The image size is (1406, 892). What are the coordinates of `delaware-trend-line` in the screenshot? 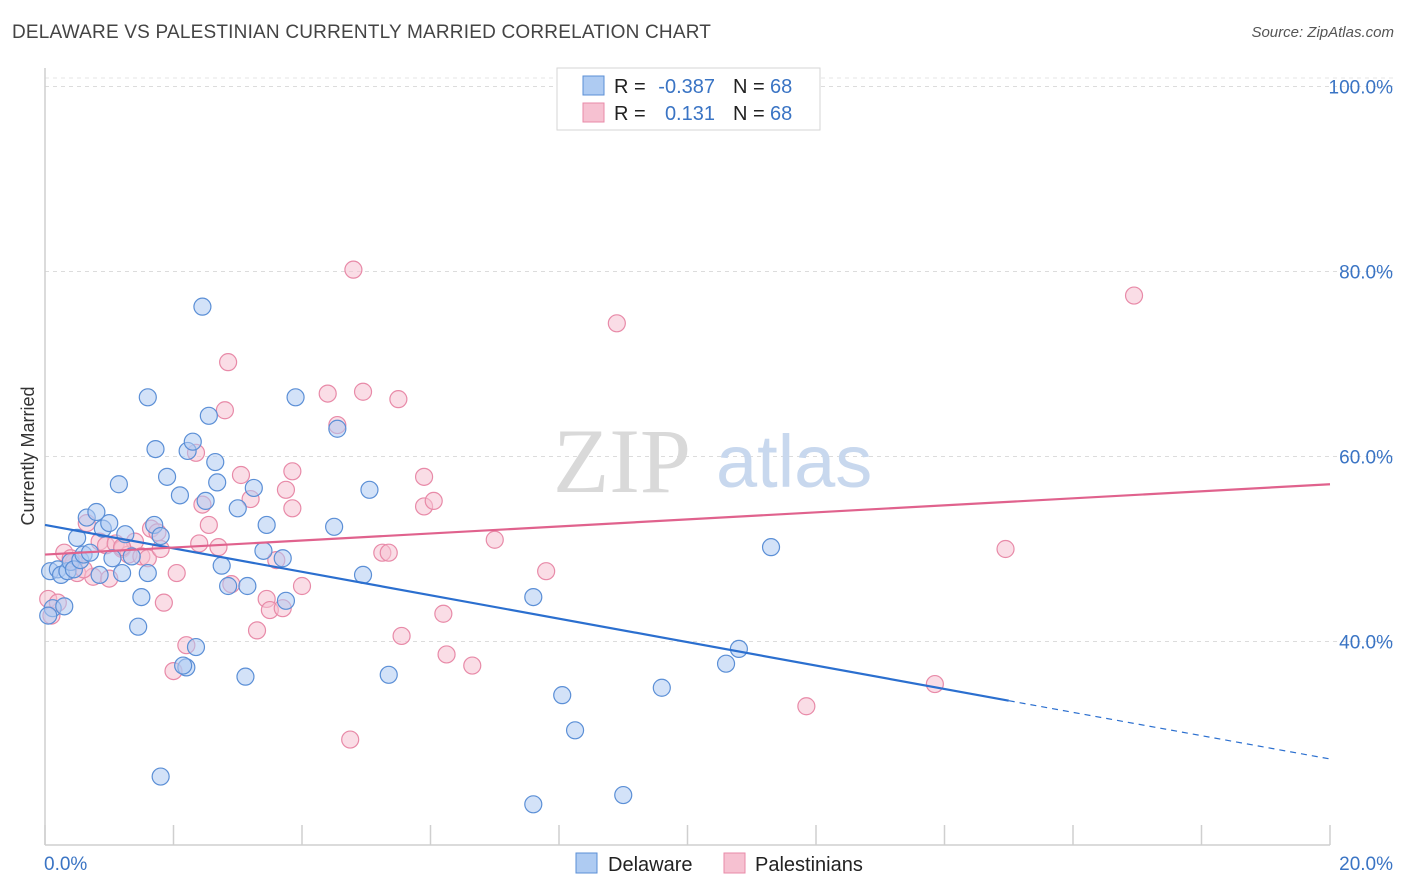 It's located at (526, 612).